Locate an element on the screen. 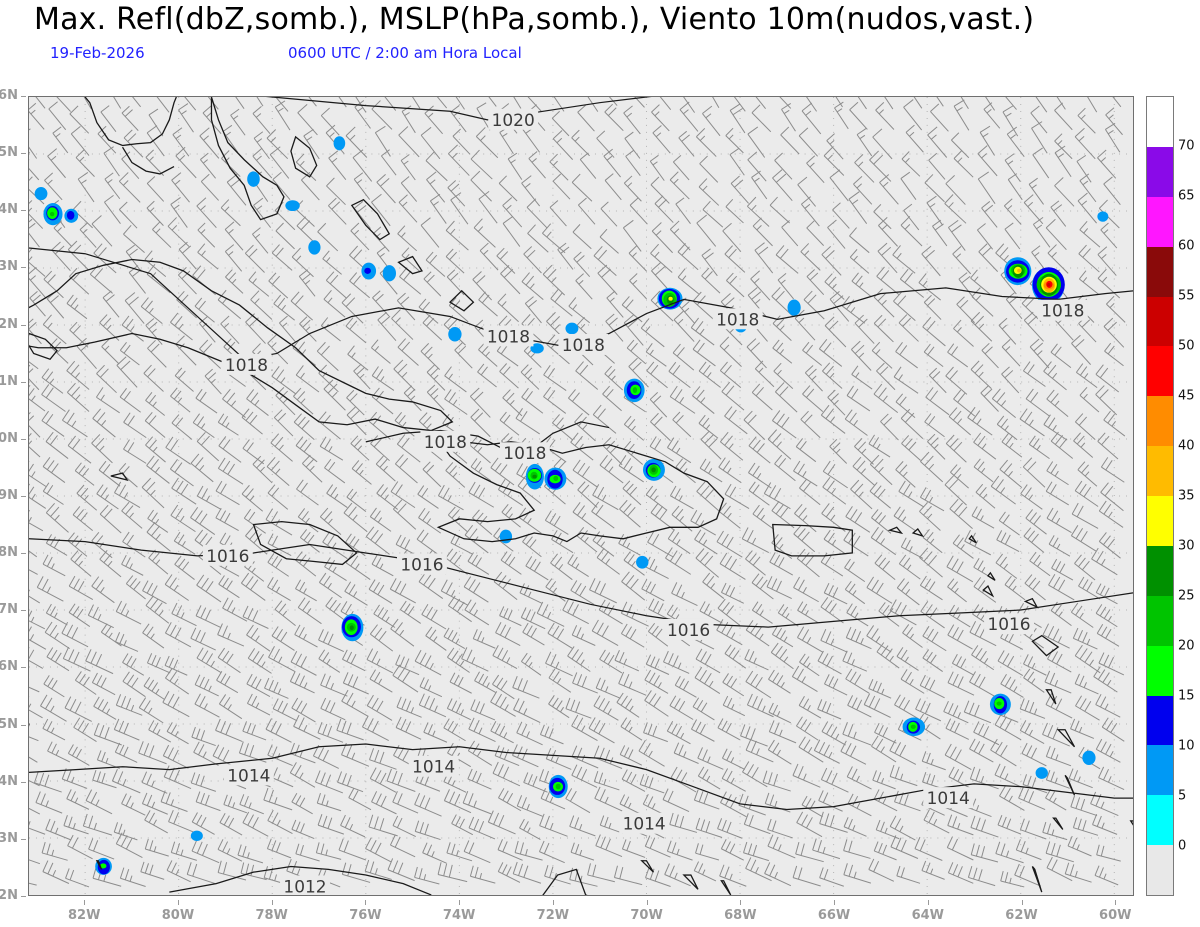  lat-tick-label: 24N is located at coordinates (9, 210).